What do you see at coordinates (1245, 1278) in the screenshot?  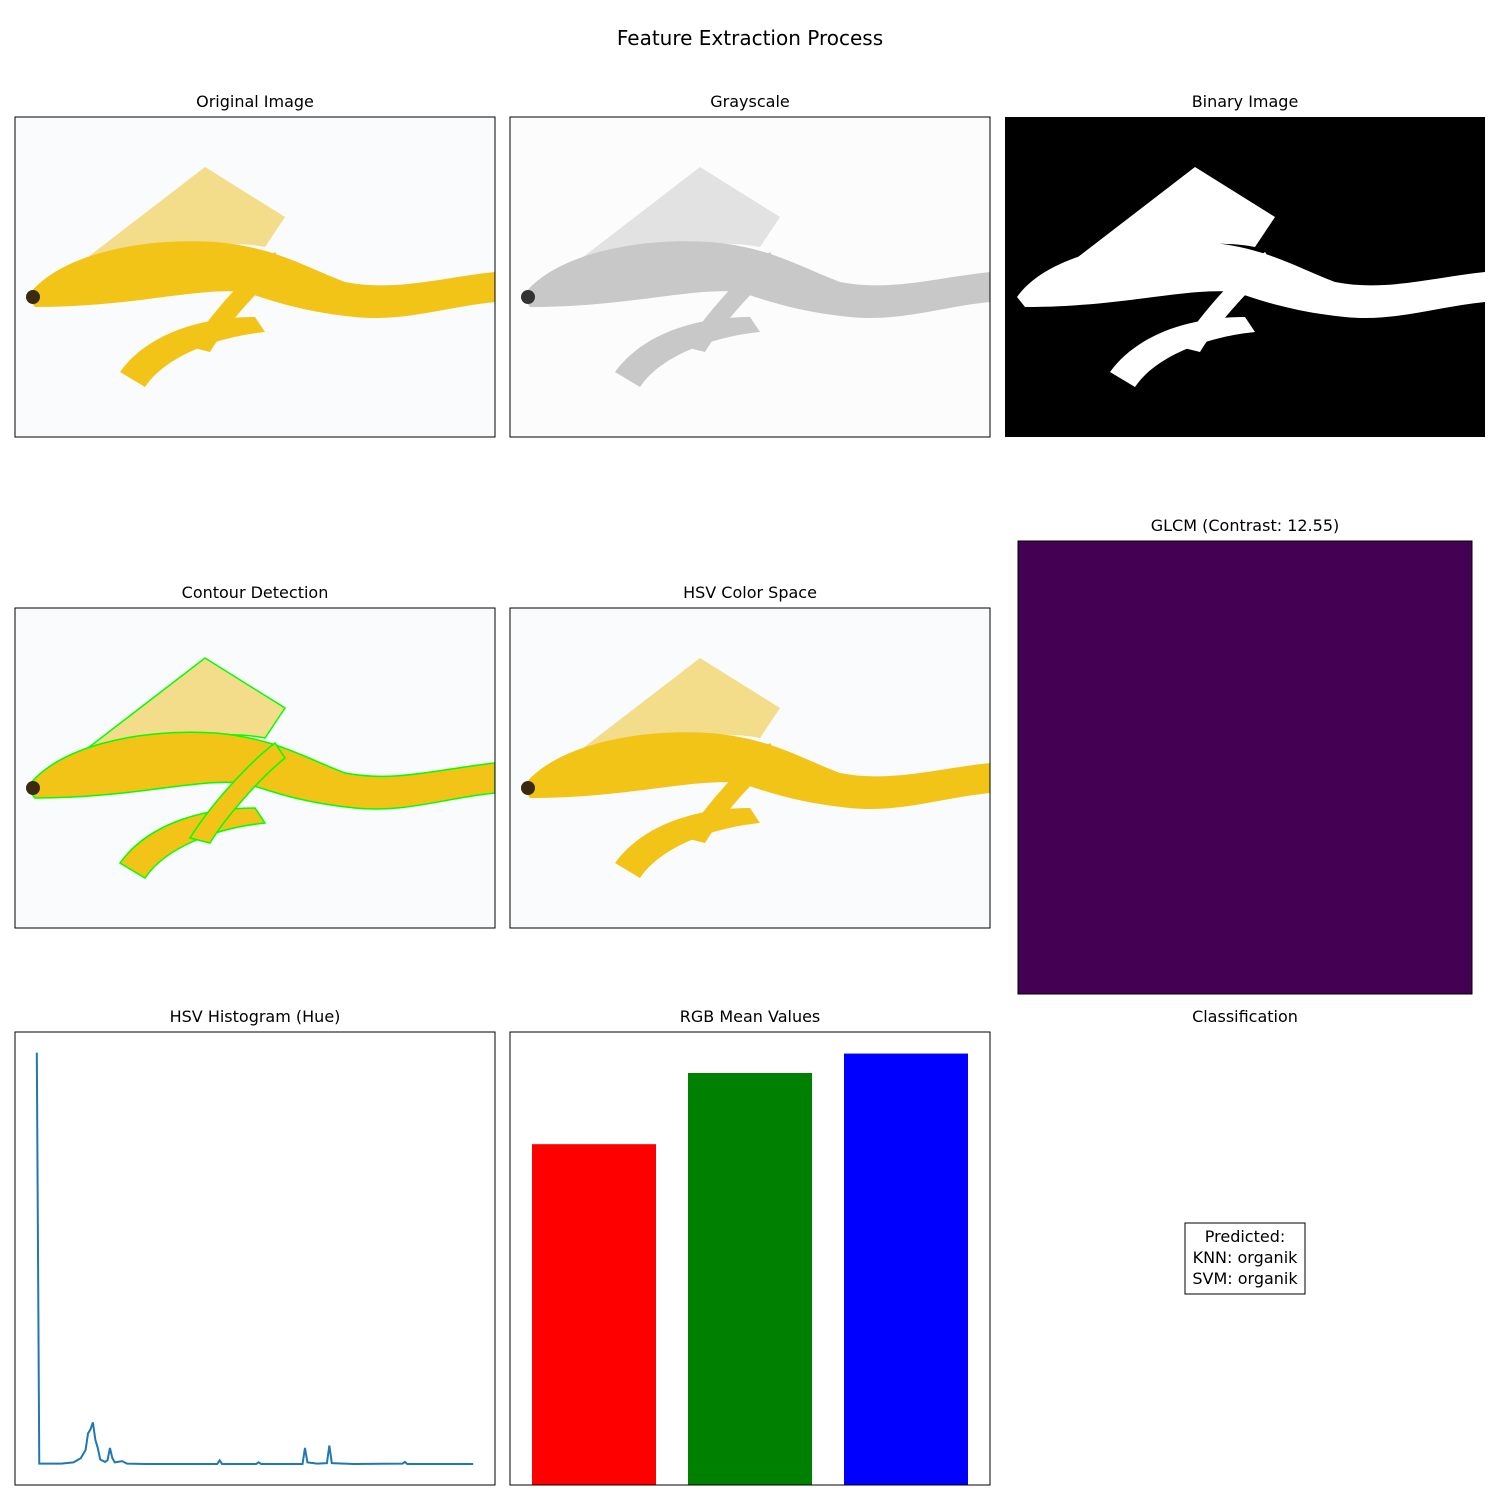 I see `prediction-line: SVM: organik` at bounding box center [1245, 1278].